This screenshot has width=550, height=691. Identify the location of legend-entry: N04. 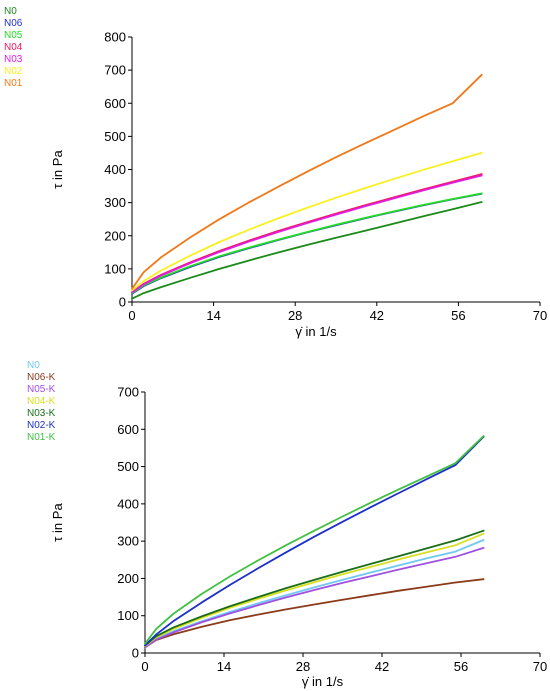
(13, 47).